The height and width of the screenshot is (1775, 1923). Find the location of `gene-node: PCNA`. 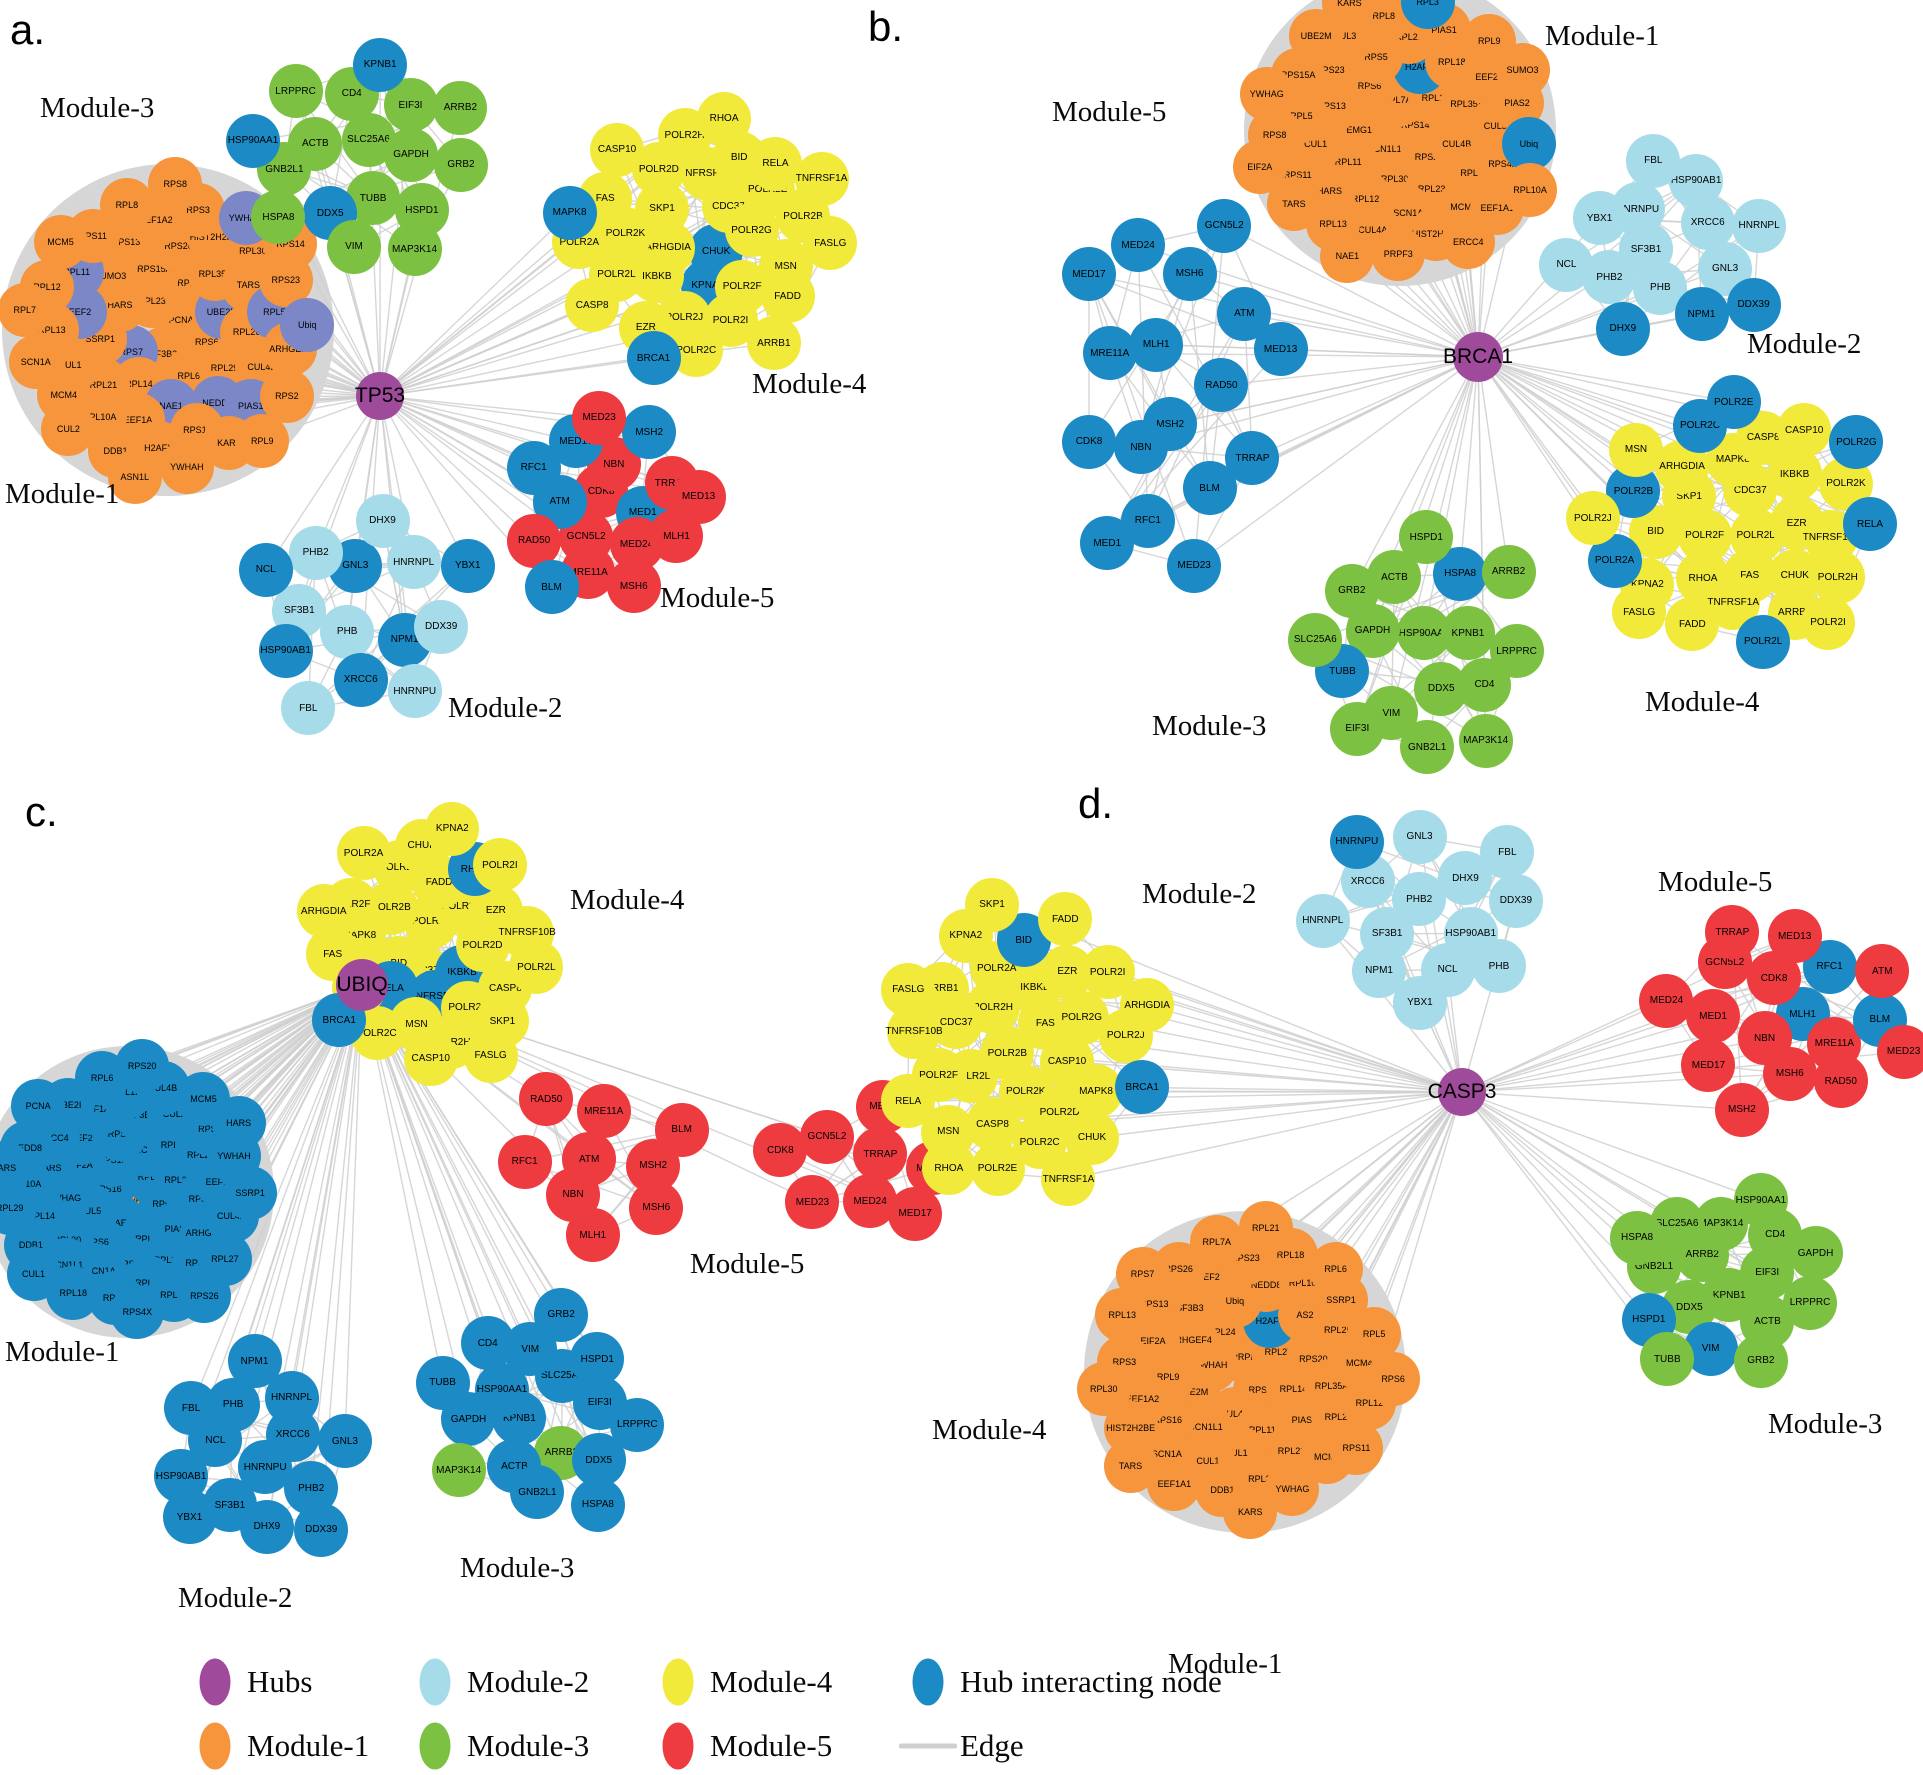

gene-node: PCNA is located at coordinates (38, 1106).